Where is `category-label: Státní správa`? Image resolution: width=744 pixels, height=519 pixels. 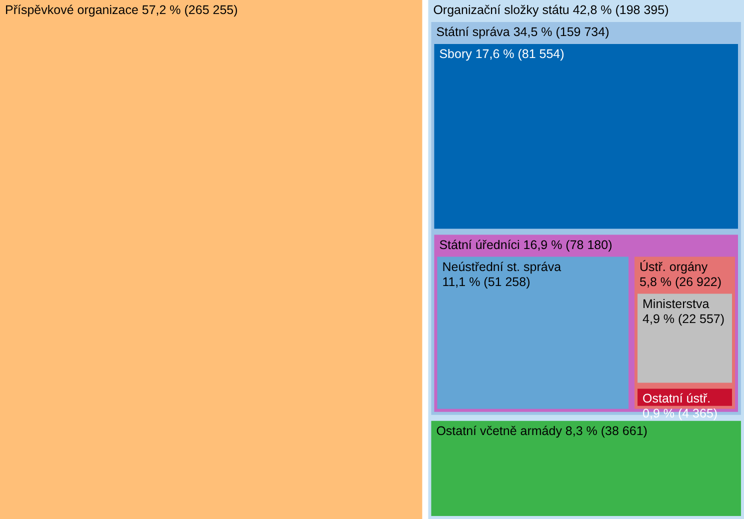
category-label: Státní správa is located at coordinates (473, 32).